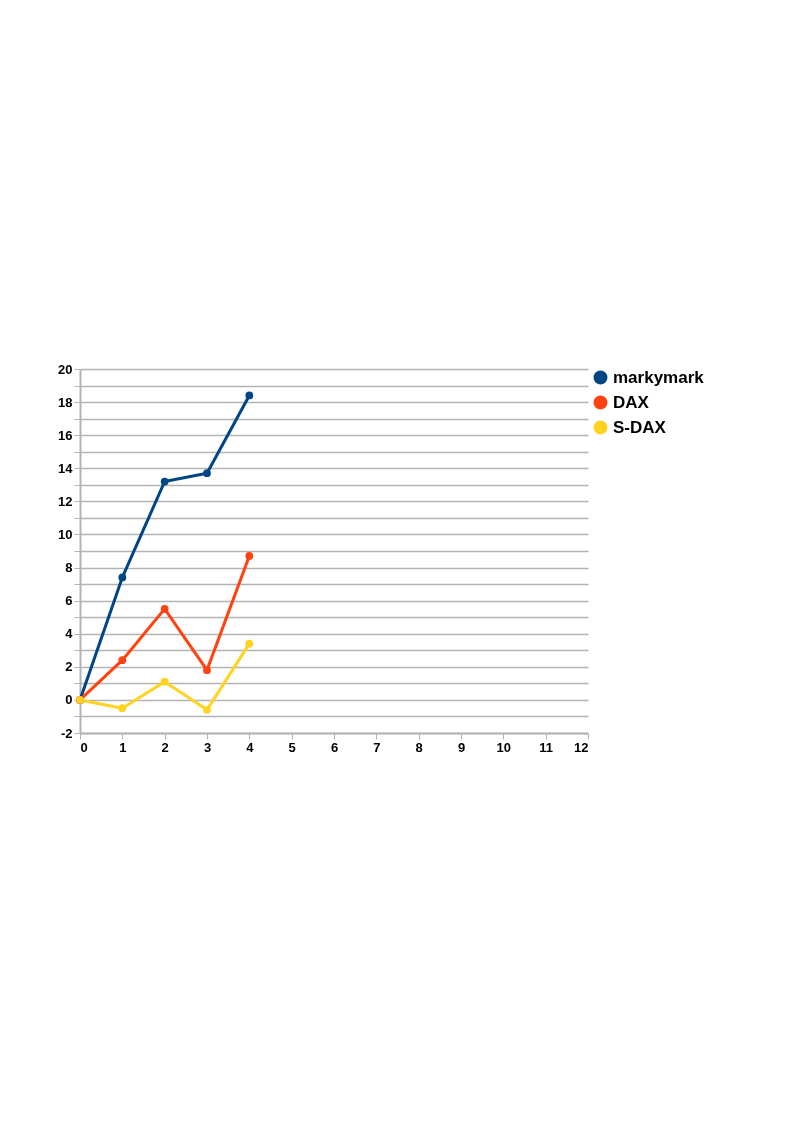 The width and height of the screenshot is (794, 1123). What do you see at coordinates (69, 634) in the screenshot?
I see `y-tick-label: 4` at bounding box center [69, 634].